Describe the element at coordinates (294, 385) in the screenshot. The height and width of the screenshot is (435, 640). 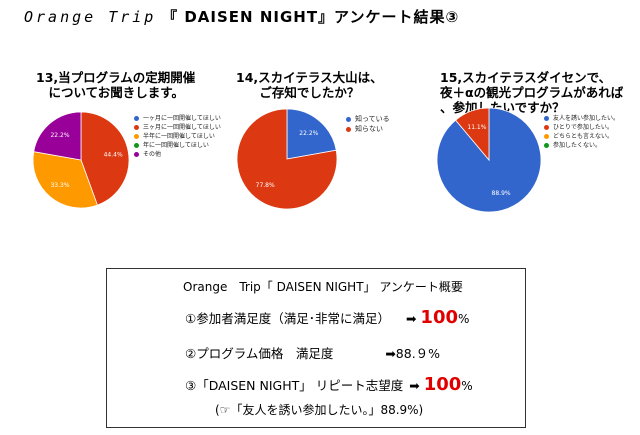
I see `repeat-label: ③「DAISEN NIGHT」 リピート志望度` at that location.